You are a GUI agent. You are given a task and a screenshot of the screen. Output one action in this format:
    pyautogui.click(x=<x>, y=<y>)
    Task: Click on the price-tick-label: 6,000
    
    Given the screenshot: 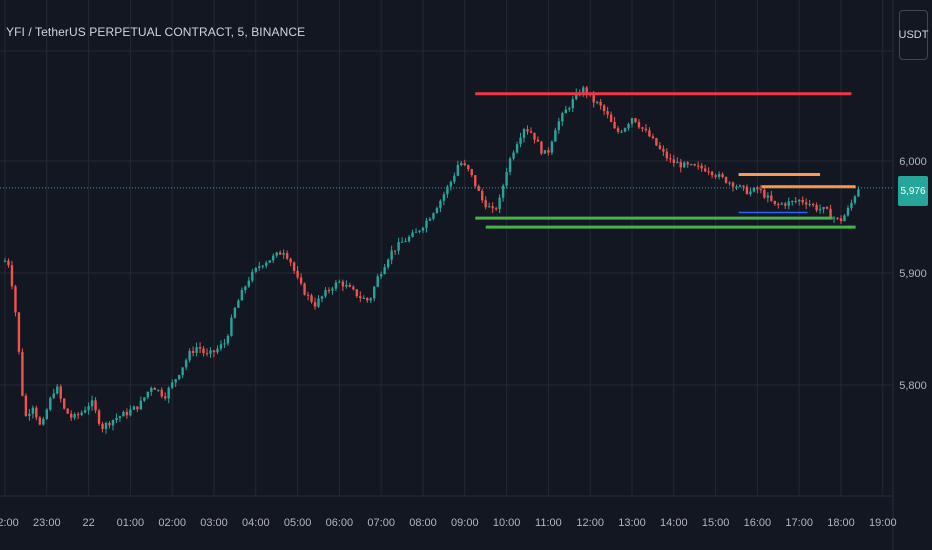 What is the action you would take?
    pyautogui.click(x=913, y=162)
    